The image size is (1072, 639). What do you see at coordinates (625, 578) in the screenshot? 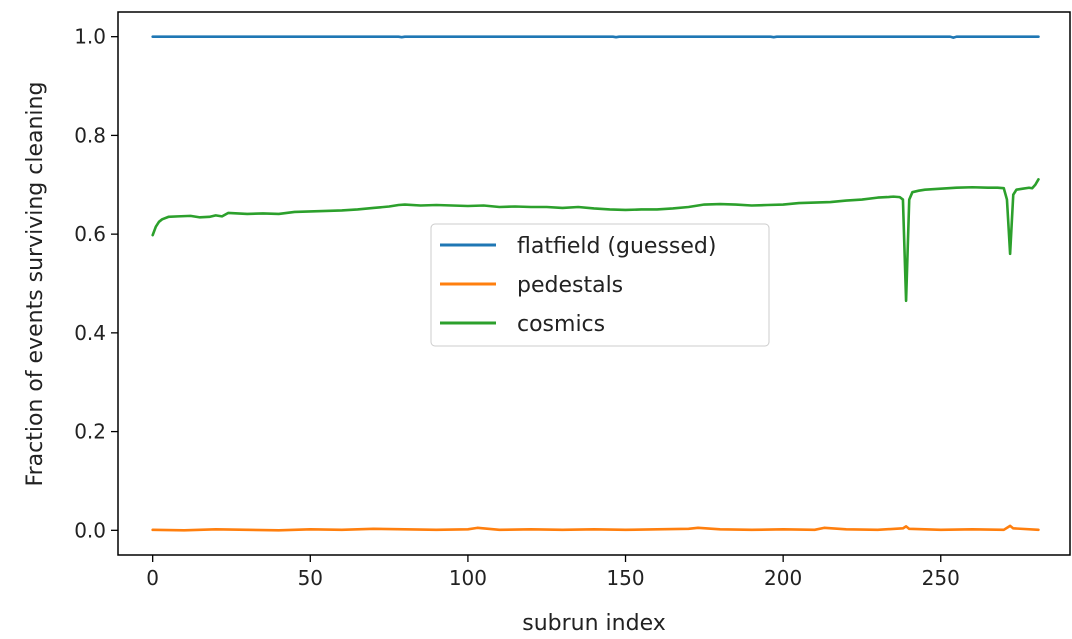
I see `x-tick-label: 150` at bounding box center [625, 578].